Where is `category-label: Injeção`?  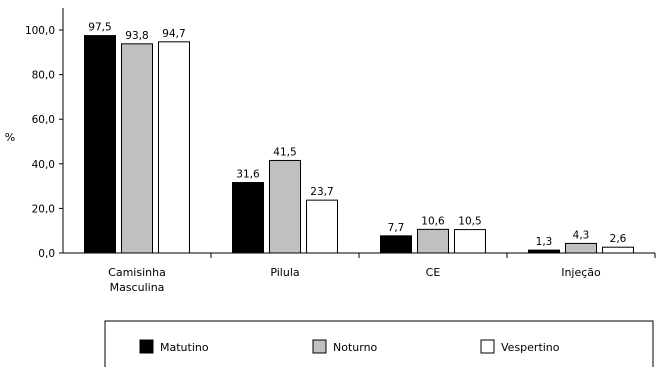
category-label: Injeção is located at coordinates (581, 272).